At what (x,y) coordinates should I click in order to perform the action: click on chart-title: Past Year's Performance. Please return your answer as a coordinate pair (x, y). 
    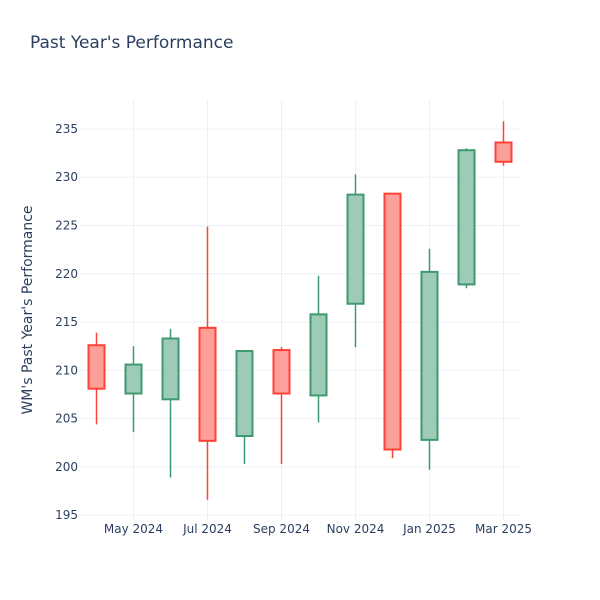
    Looking at the image, I should click on (132, 43).